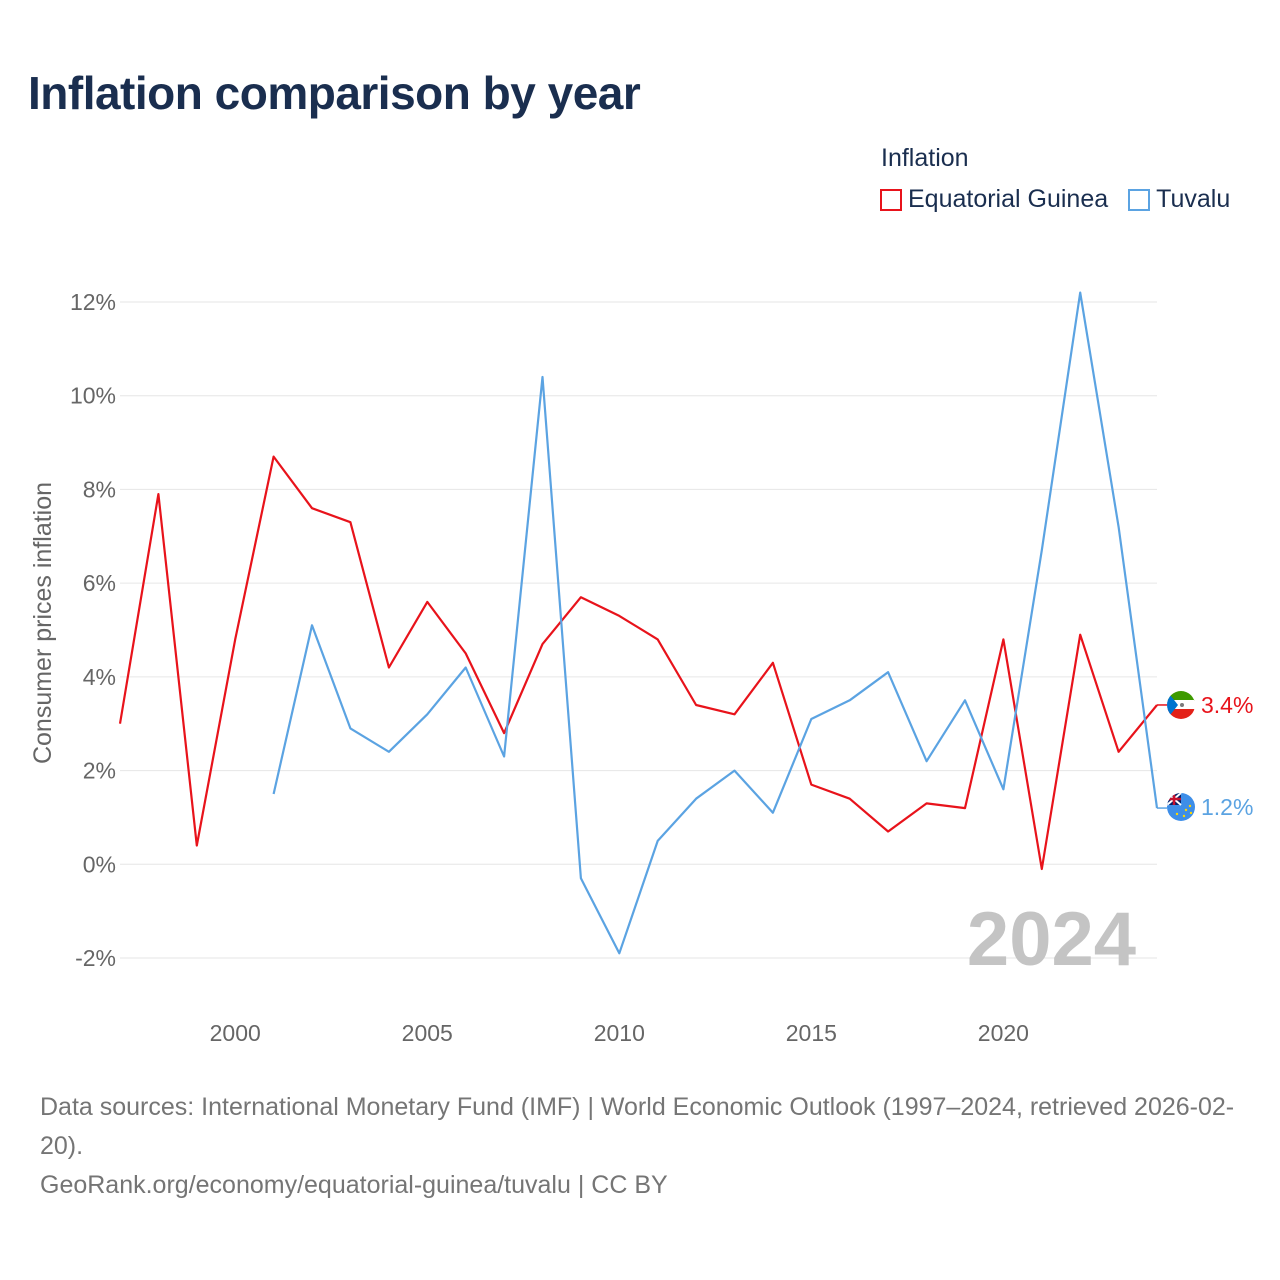 This screenshot has height=1280, width=1280. I want to click on y-tick-label: 10%, so click(93, 396).